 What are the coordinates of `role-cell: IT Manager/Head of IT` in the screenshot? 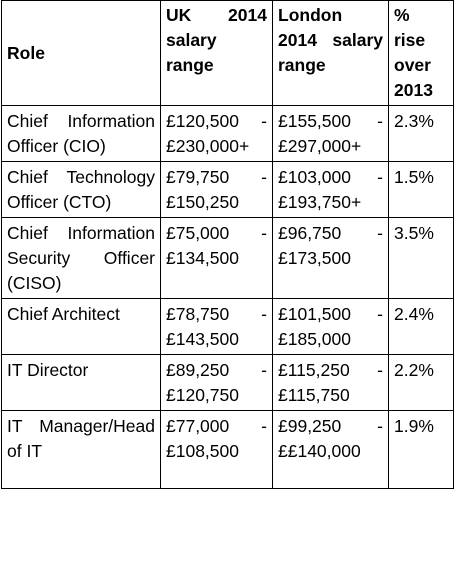 It's located at (81, 449).